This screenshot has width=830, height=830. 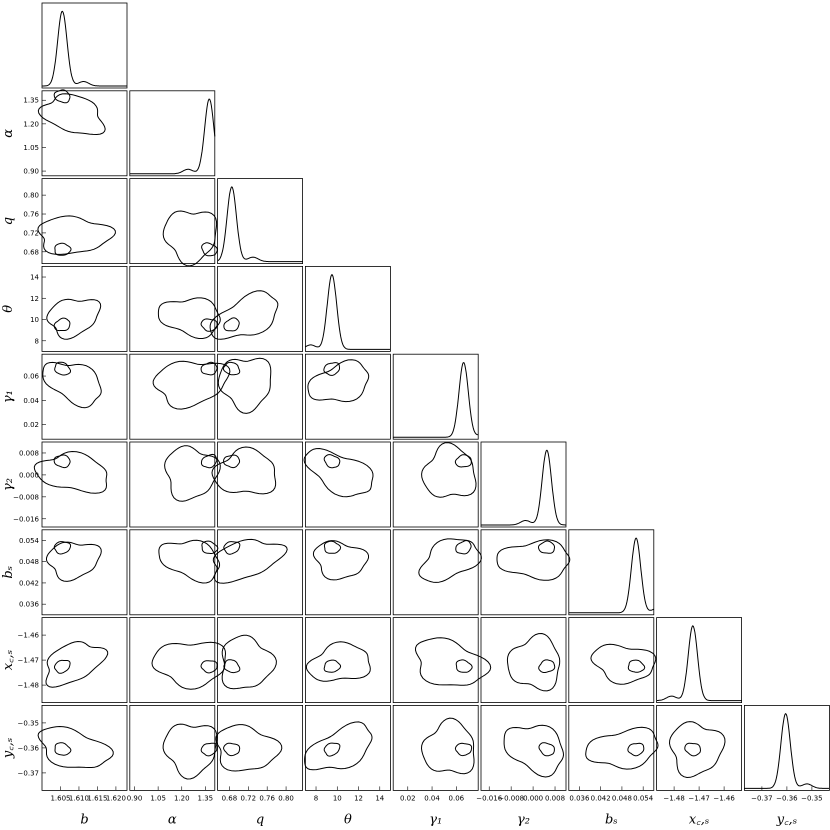 I want to click on y-tick-label-gamma1: 0.06, so click(x=31, y=377).